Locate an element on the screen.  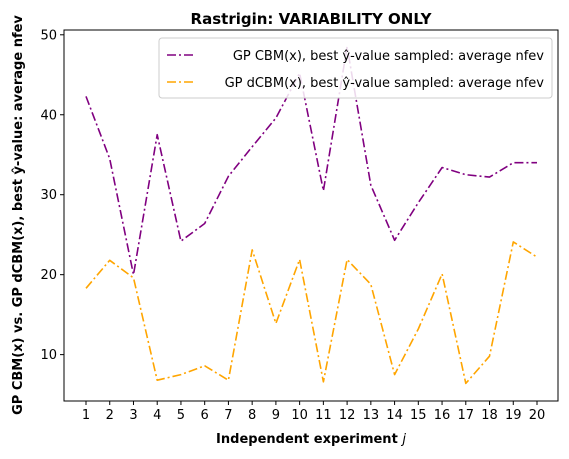
y-tick-label: 30 is located at coordinates (48, 195).